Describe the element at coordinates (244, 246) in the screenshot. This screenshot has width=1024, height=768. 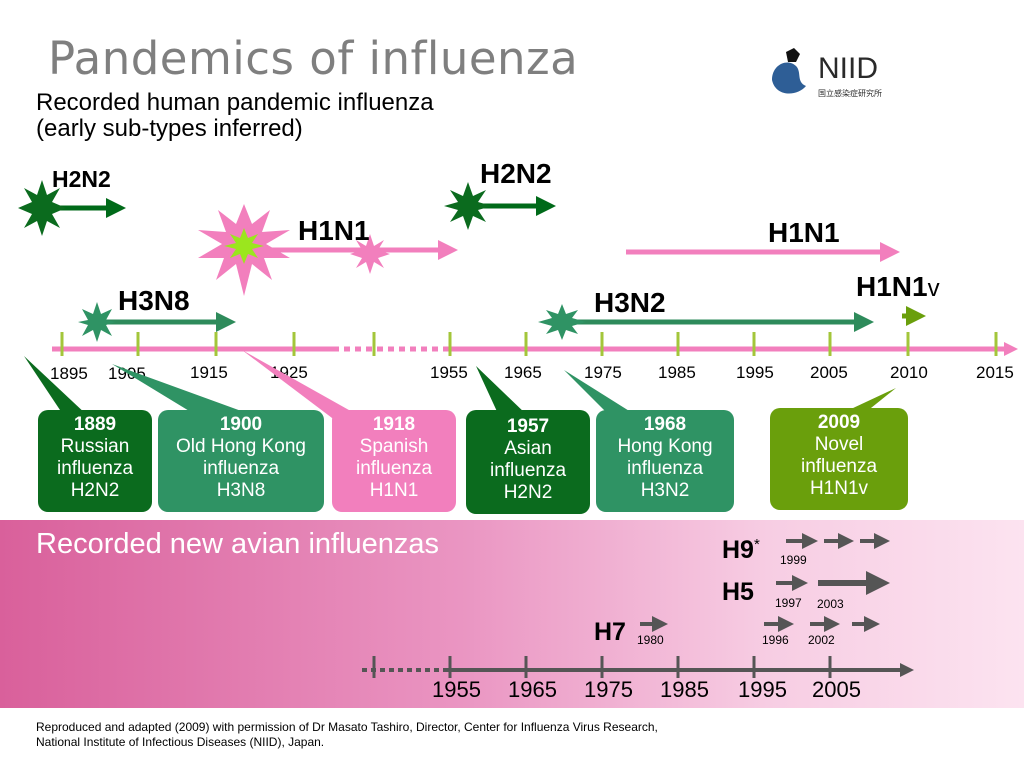
I see `starburst-1918-inner` at that location.